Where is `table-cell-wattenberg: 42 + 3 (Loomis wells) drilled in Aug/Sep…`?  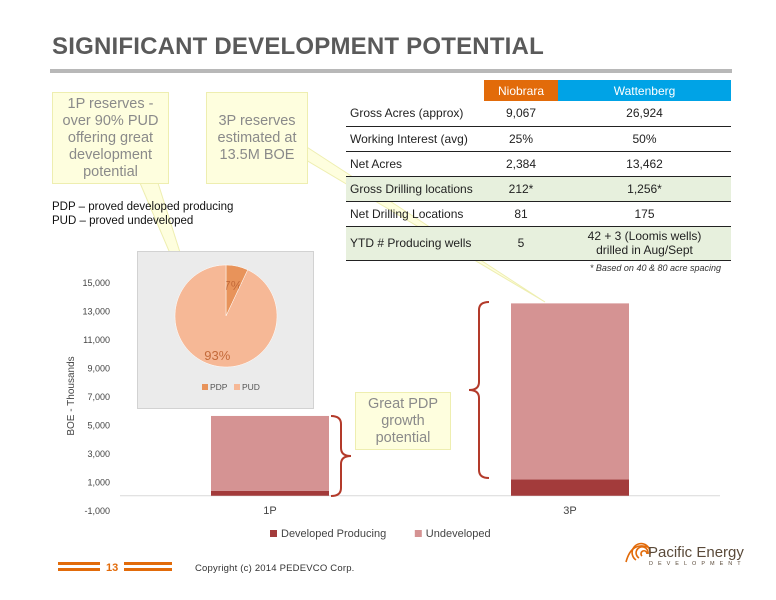 table-cell-wattenberg: 42 + 3 (Loomis wells) drilled in Aug/Sep… is located at coordinates (644, 243).